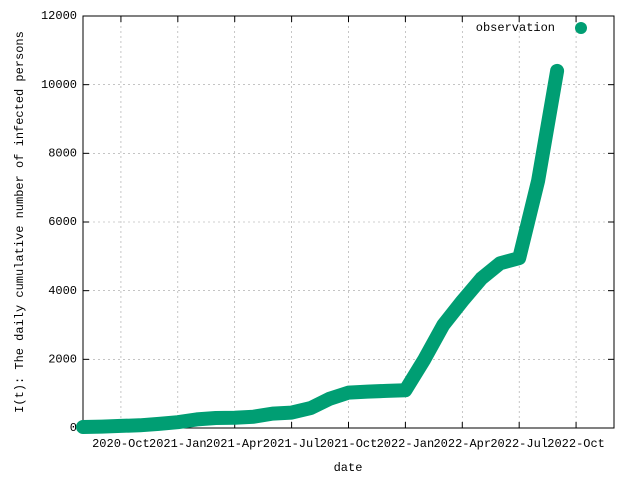 Image resolution: width=640 pixels, height=480 pixels. Describe the element at coordinates (178, 444) in the screenshot. I see `x-tick-label: 2021-Jan` at that location.